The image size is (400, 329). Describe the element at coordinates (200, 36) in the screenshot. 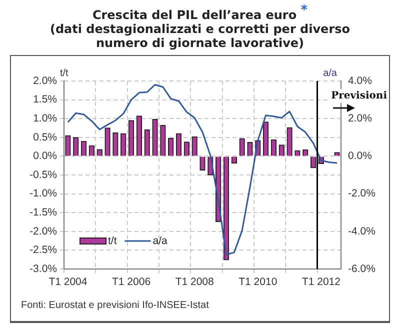

I see `chart-subtitle: (dati destagionalizzati e corretti per diverso numero di giornate lavorative)` at that location.